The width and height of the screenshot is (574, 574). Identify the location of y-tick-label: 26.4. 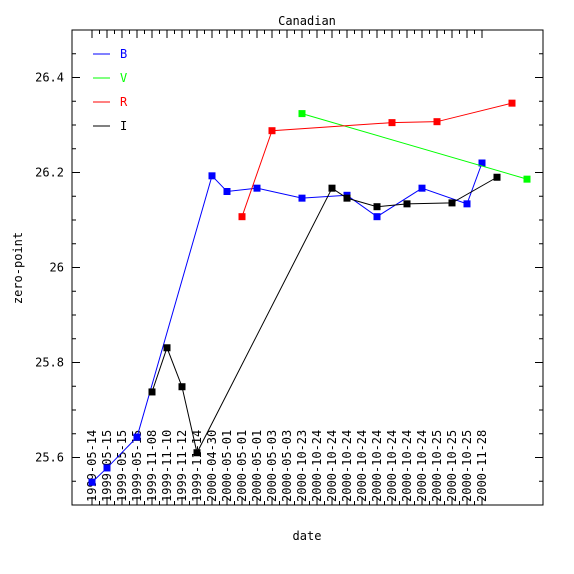
(49, 78).